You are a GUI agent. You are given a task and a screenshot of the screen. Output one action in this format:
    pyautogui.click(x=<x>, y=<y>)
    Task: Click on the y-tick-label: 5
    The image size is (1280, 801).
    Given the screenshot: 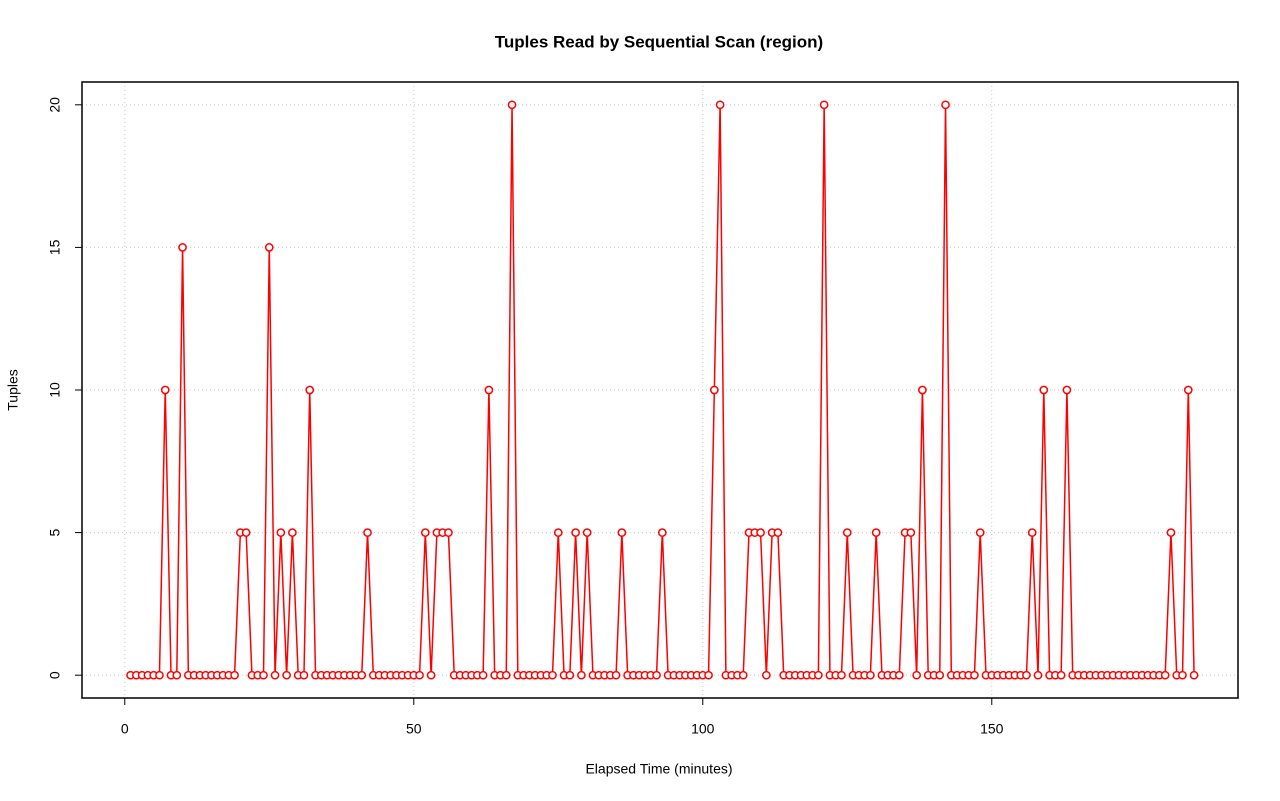 What is the action you would take?
    pyautogui.click(x=55, y=532)
    